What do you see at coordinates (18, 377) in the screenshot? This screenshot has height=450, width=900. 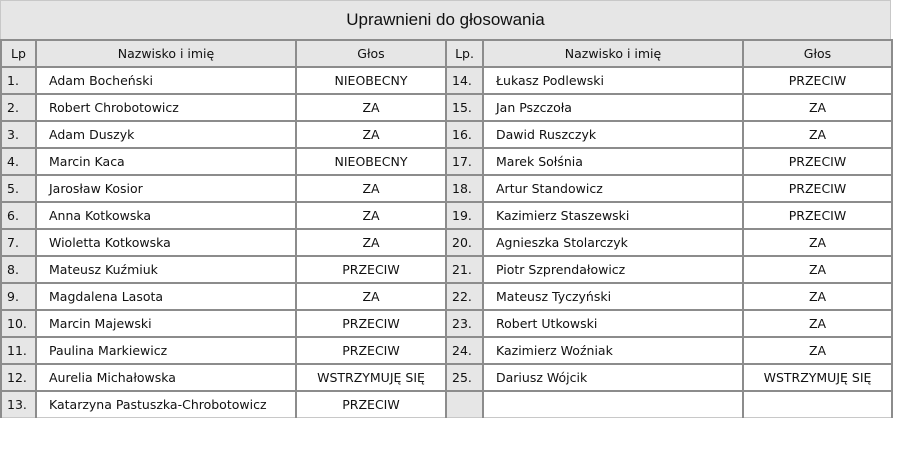 I see `lp-cell: 12.` at bounding box center [18, 377].